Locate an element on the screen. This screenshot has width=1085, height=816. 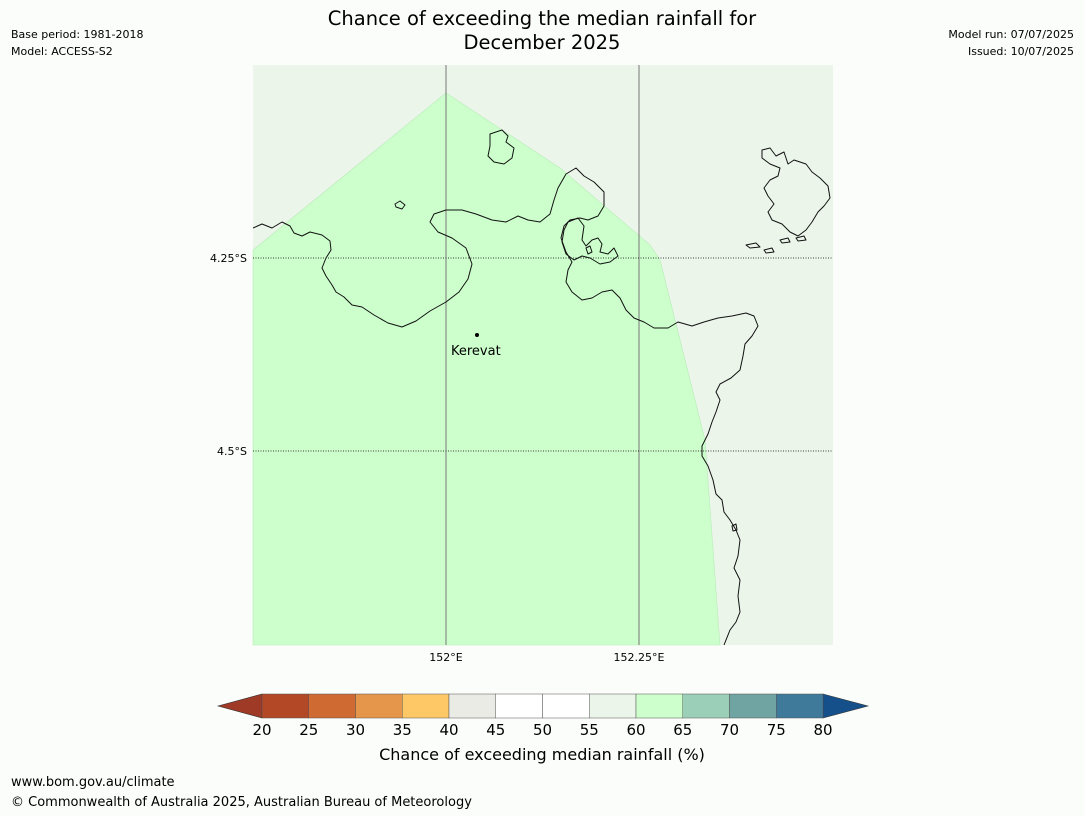
kerevat-label: Kerevat is located at coordinates (476, 351).